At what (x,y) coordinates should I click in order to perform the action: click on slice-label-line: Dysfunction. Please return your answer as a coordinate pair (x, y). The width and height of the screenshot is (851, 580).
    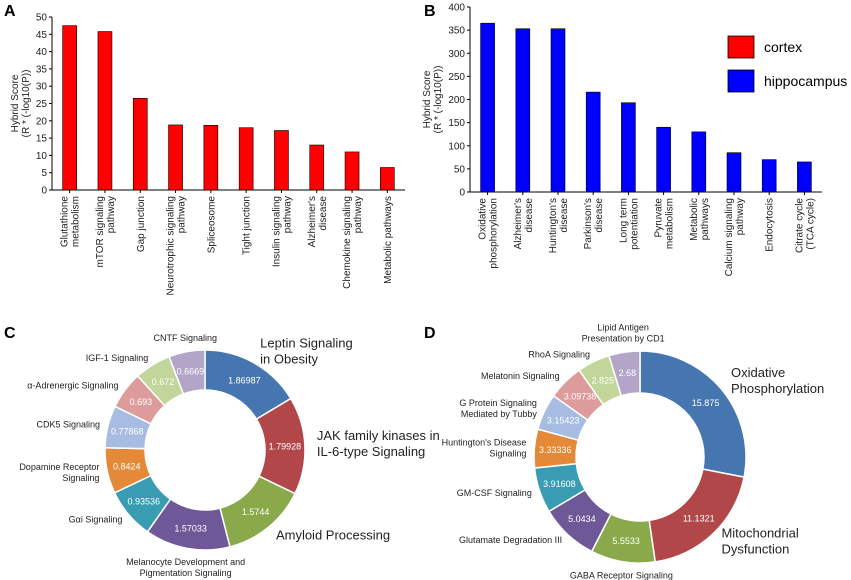
    Looking at the image, I should click on (755, 548).